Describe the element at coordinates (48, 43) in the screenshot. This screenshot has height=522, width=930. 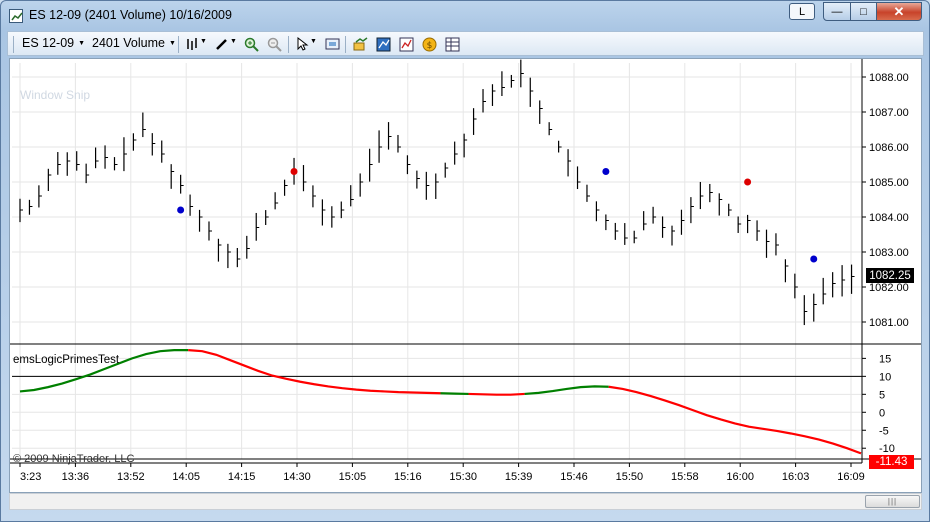
I see `instrument-label: ES 12-09` at that location.